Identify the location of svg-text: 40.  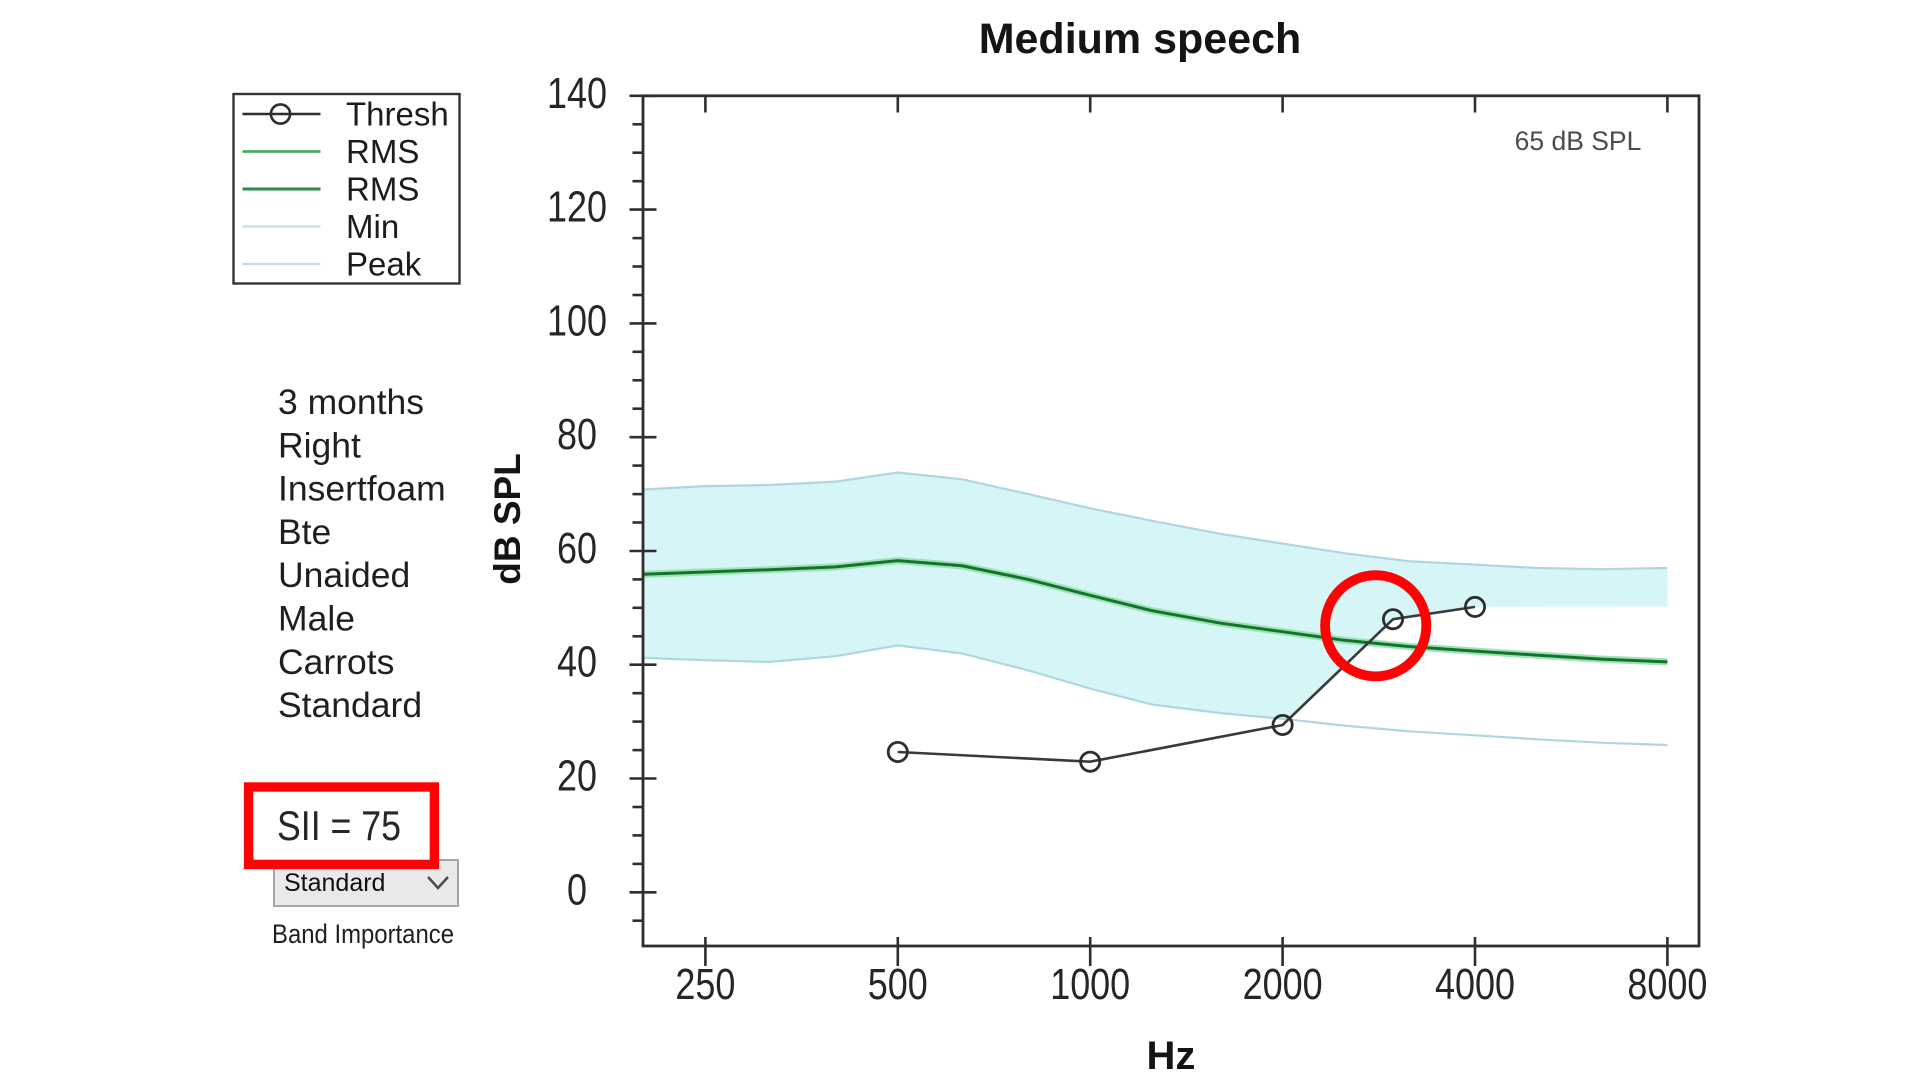
(577, 662).